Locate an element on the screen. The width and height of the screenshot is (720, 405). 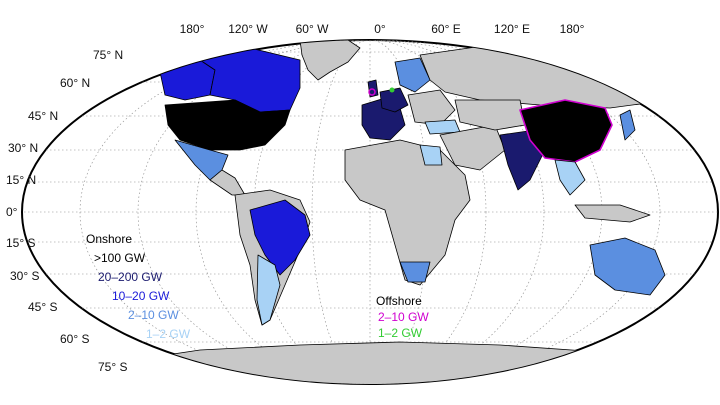
lat-label: 0° is located at coordinates (12, 212).